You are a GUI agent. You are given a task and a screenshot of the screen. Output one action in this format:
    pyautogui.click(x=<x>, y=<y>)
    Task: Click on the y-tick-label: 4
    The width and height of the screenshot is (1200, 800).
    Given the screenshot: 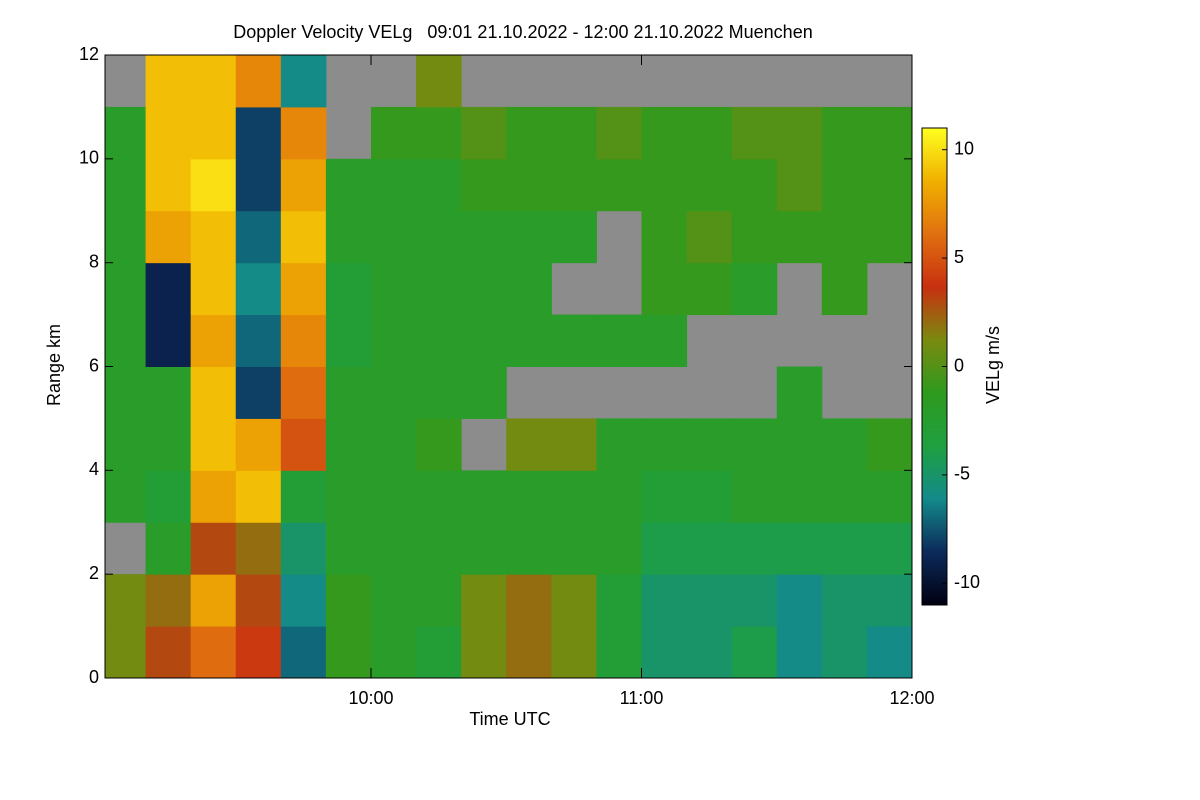 What is the action you would take?
    pyautogui.click(x=94, y=469)
    